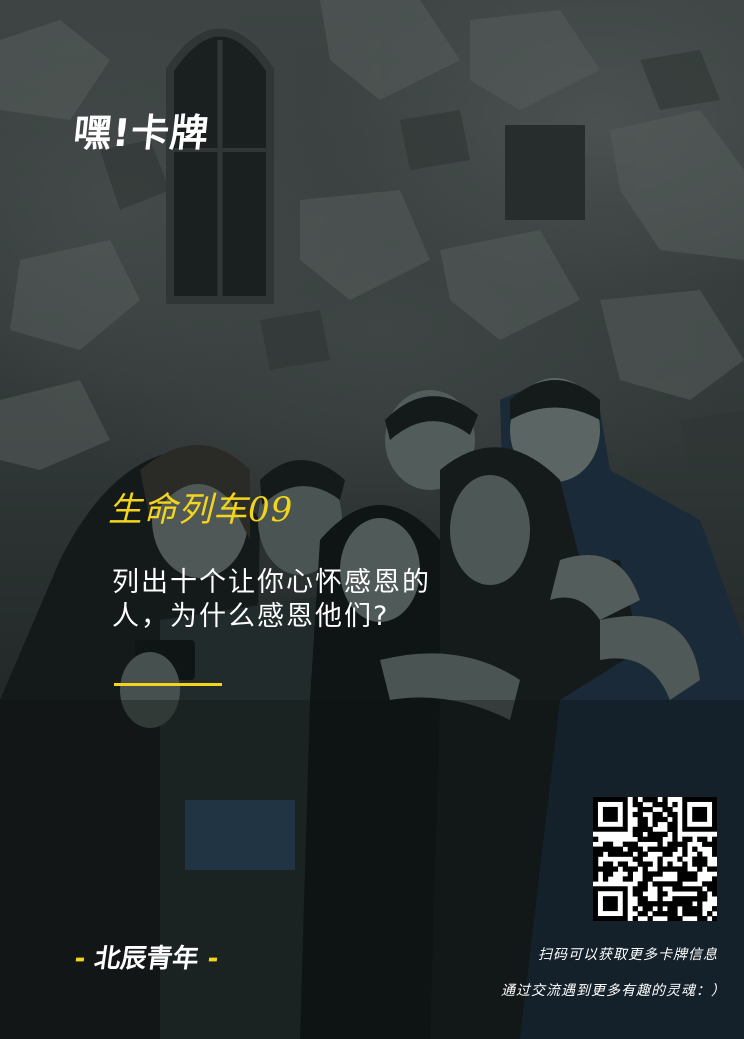 This screenshot has height=1039, width=744. I want to click on brand-logo: 嘿!卡牌, so click(141, 133).